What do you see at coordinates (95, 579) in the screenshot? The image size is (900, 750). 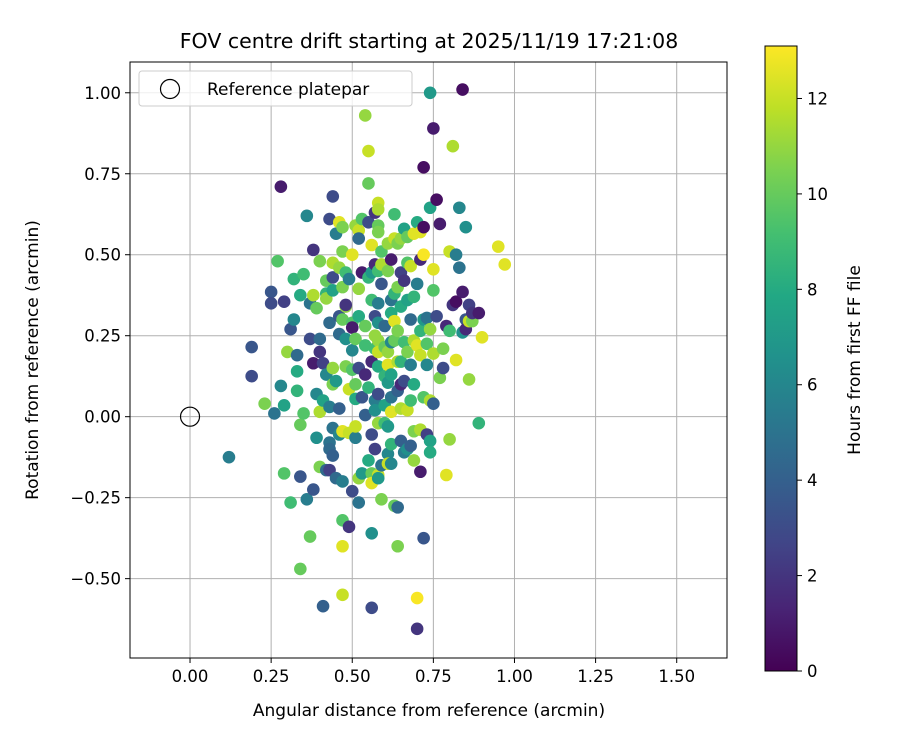 I see `y-tick-label: −0.50` at bounding box center [95, 579].